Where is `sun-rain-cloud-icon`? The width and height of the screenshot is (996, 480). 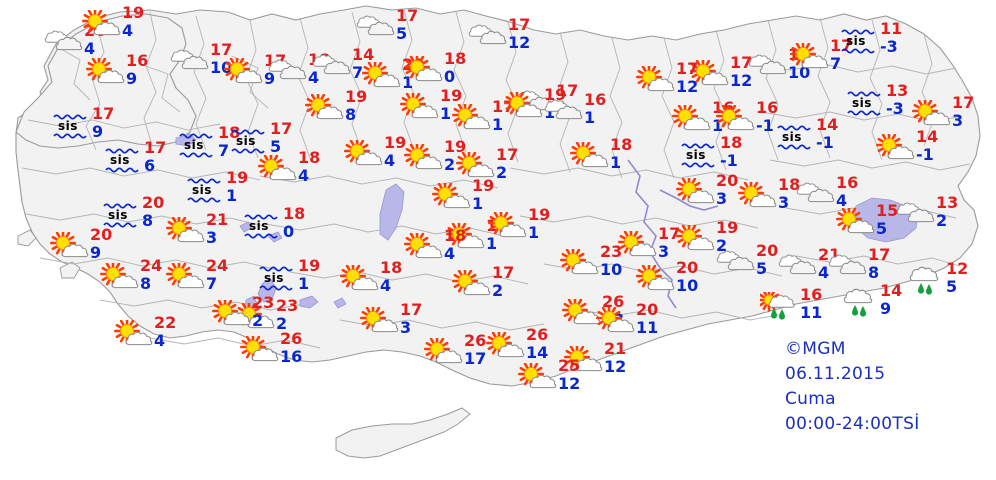
sun-rain-cloud-icon is located at coordinates (780, 305).